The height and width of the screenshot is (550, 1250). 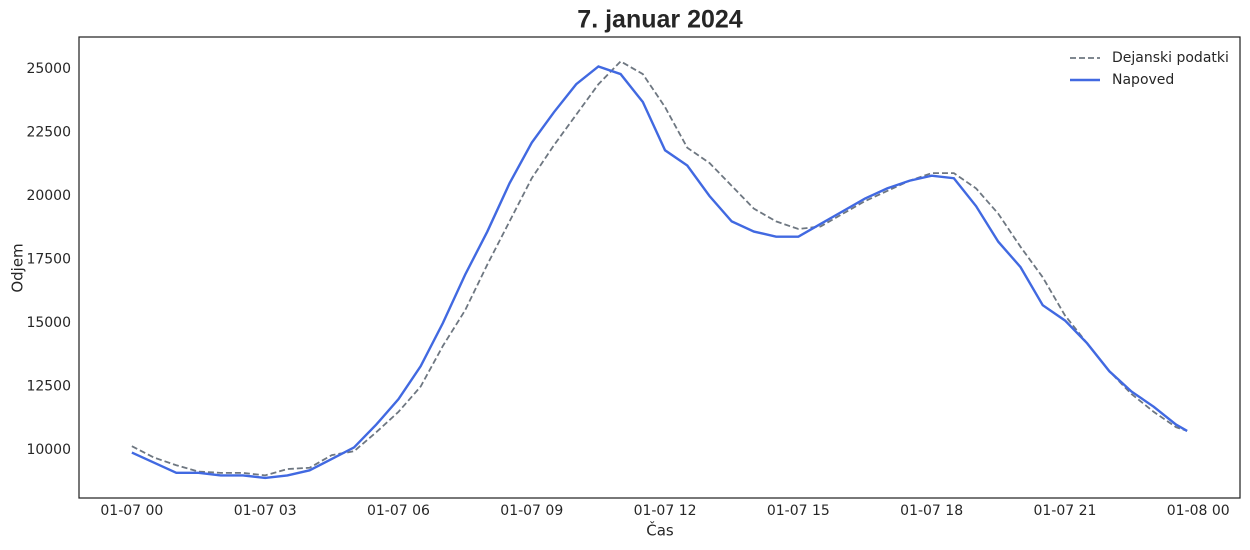 What do you see at coordinates (48, 259) in the screenshot?
I see `y-tick-label: 17500` at bounding box center [48, 259].